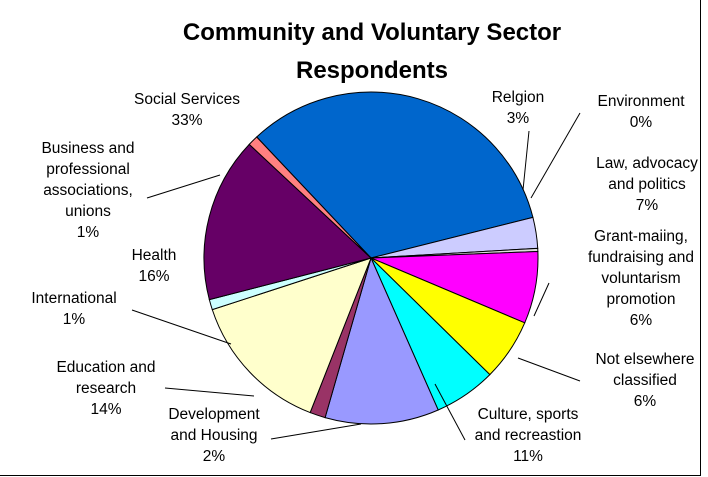 The image size is (708, 477). I want to click on slice-label-line: Culture, sports, so click(528, 414).